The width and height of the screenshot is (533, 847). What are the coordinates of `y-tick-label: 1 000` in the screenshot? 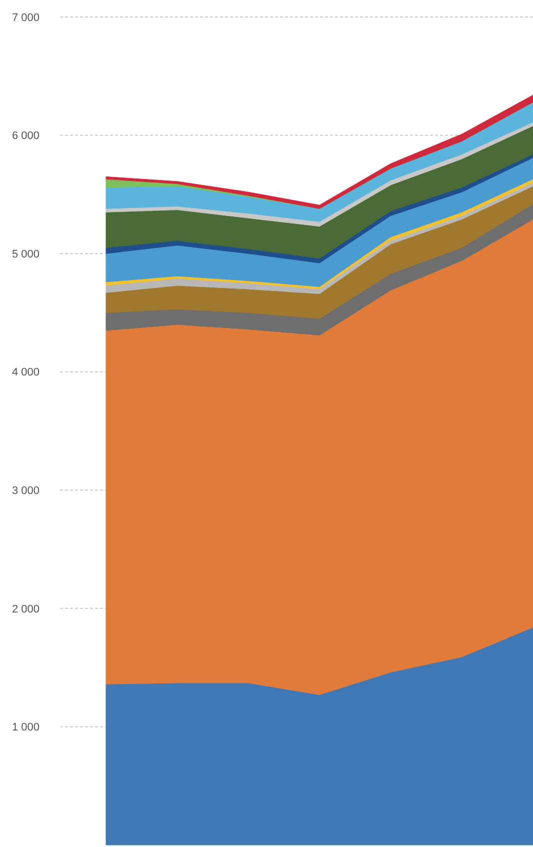 It's located at (26, 728).